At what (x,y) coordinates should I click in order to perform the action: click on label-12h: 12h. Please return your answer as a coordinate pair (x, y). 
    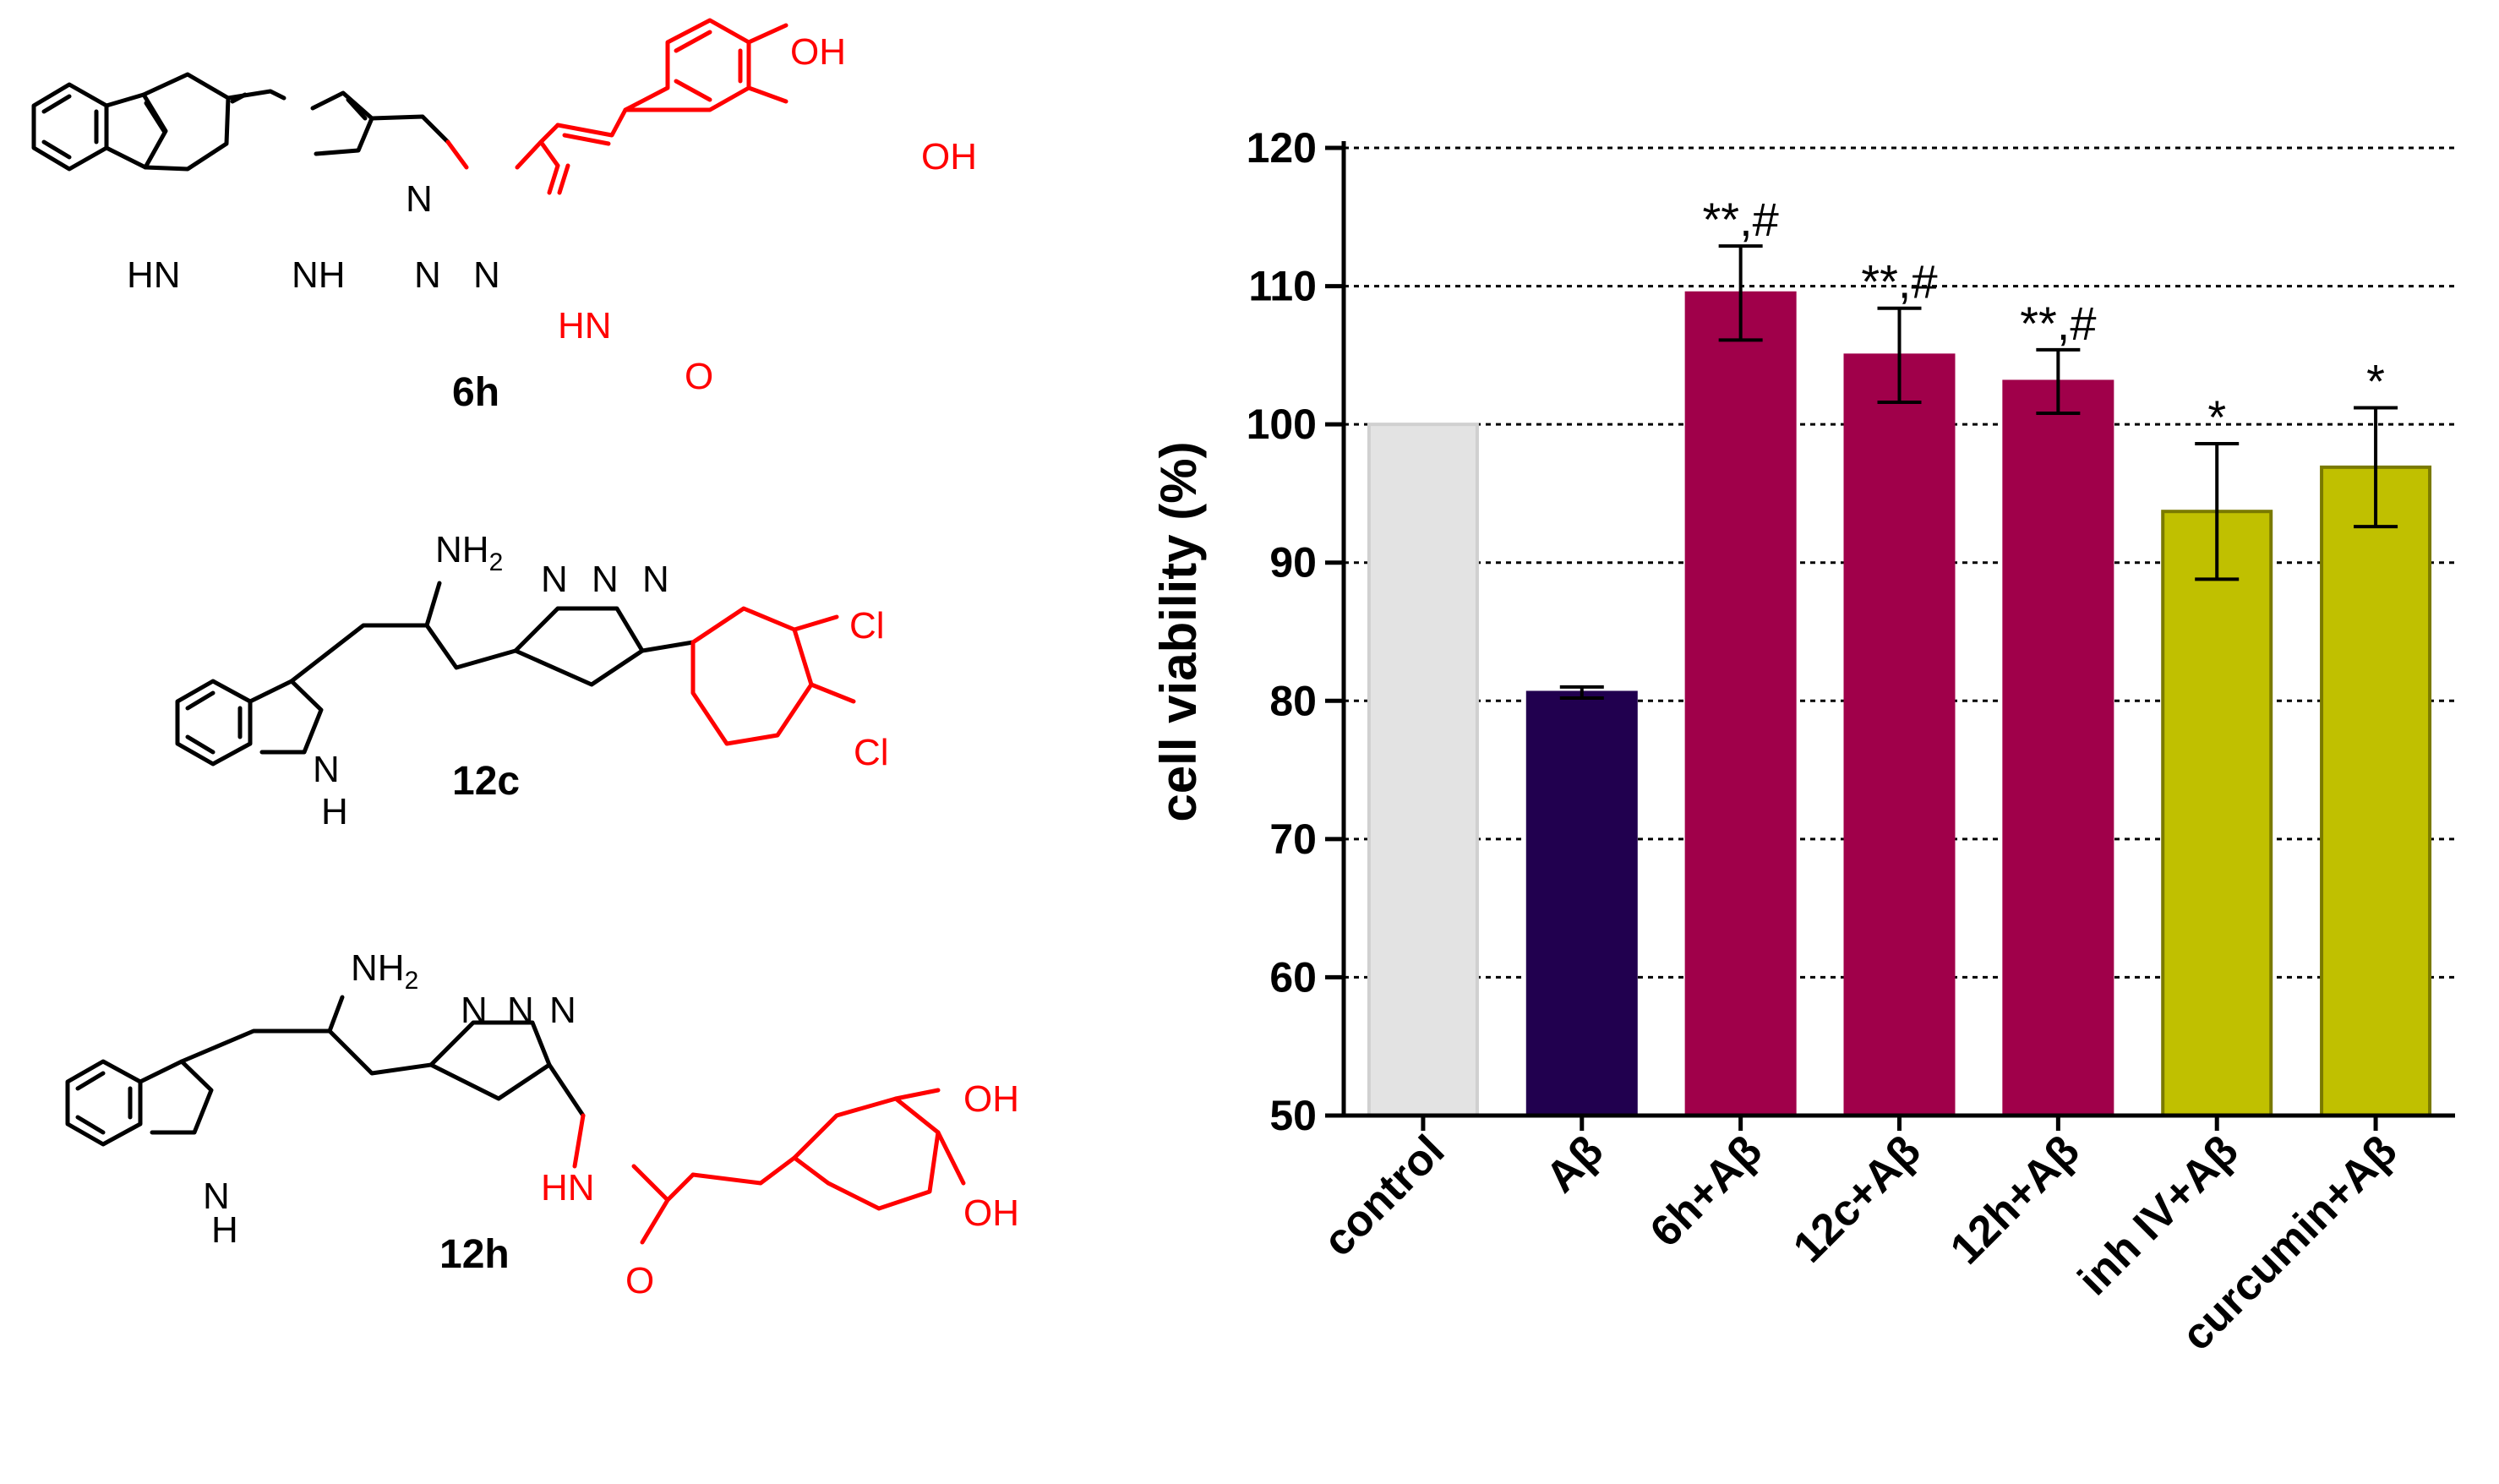
    Looking at the image, I should click on (475, 1254).